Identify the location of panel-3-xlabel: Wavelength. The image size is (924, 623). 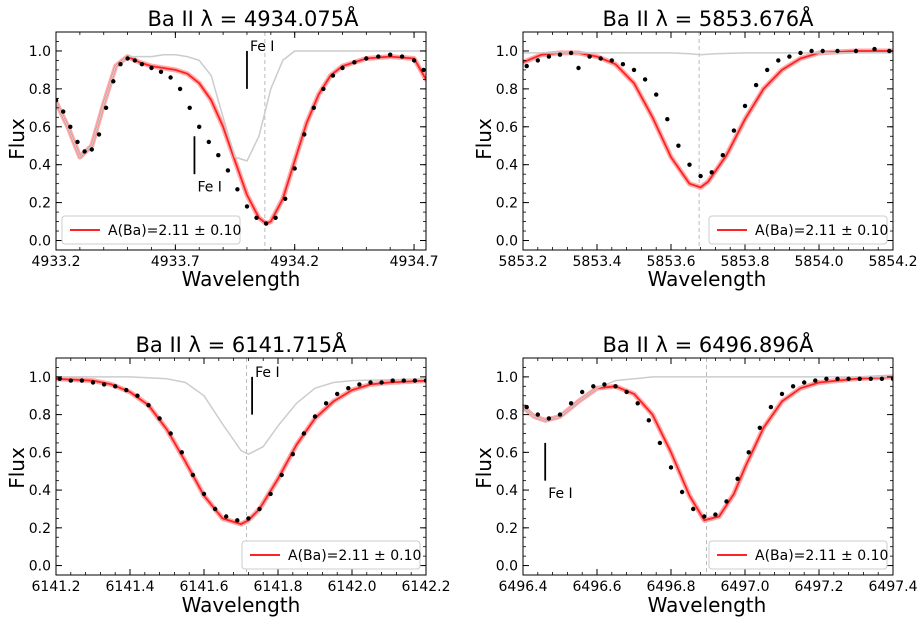
(241, 605).